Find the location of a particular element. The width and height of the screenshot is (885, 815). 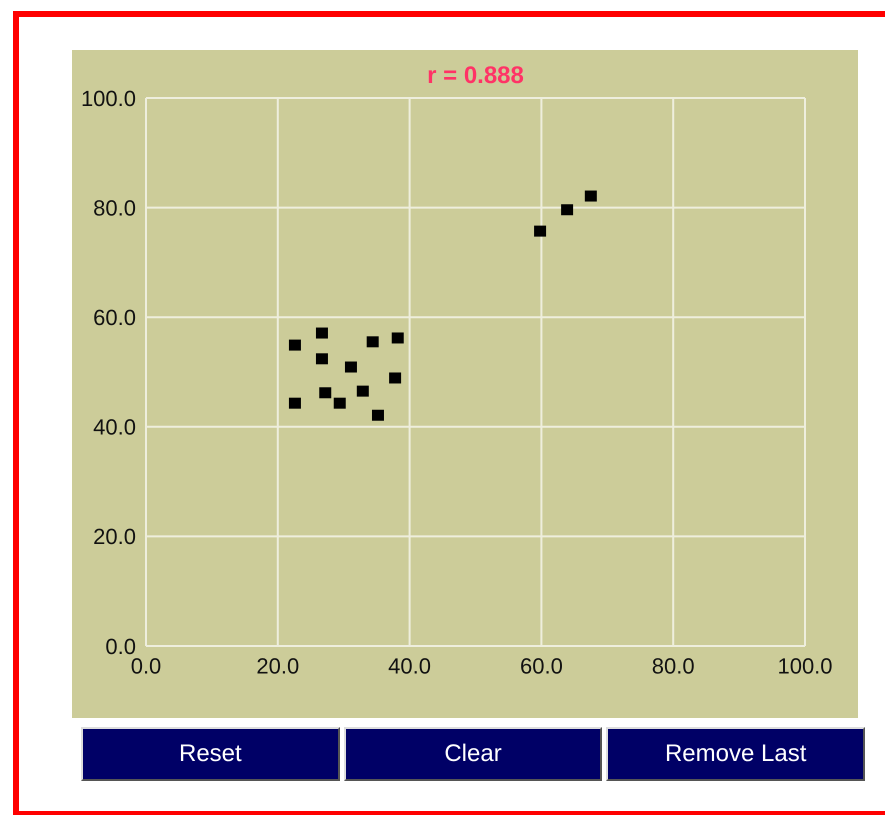

x-tick-label: 20.0 is located at coordinates (278, 666).